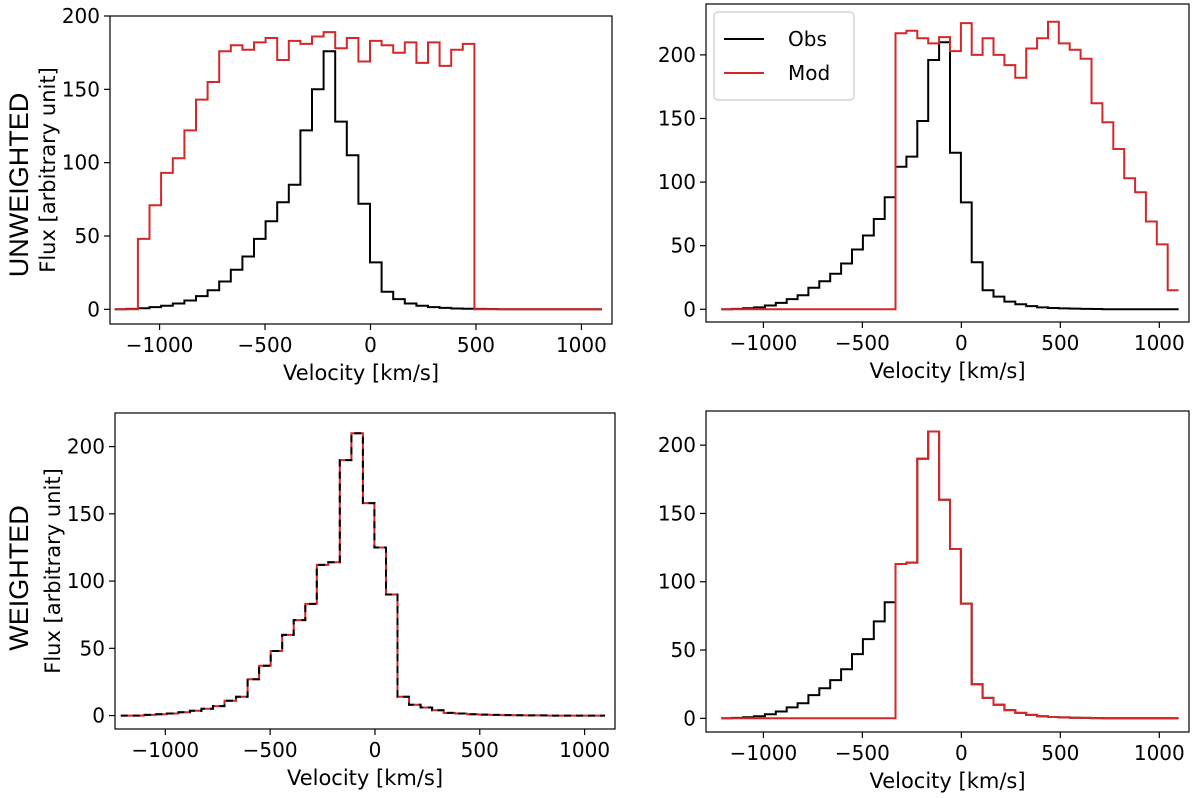  Describe the element at coordinates (809, 73) in the screenshot. I see `legend-label-mod: Mod` at that location.